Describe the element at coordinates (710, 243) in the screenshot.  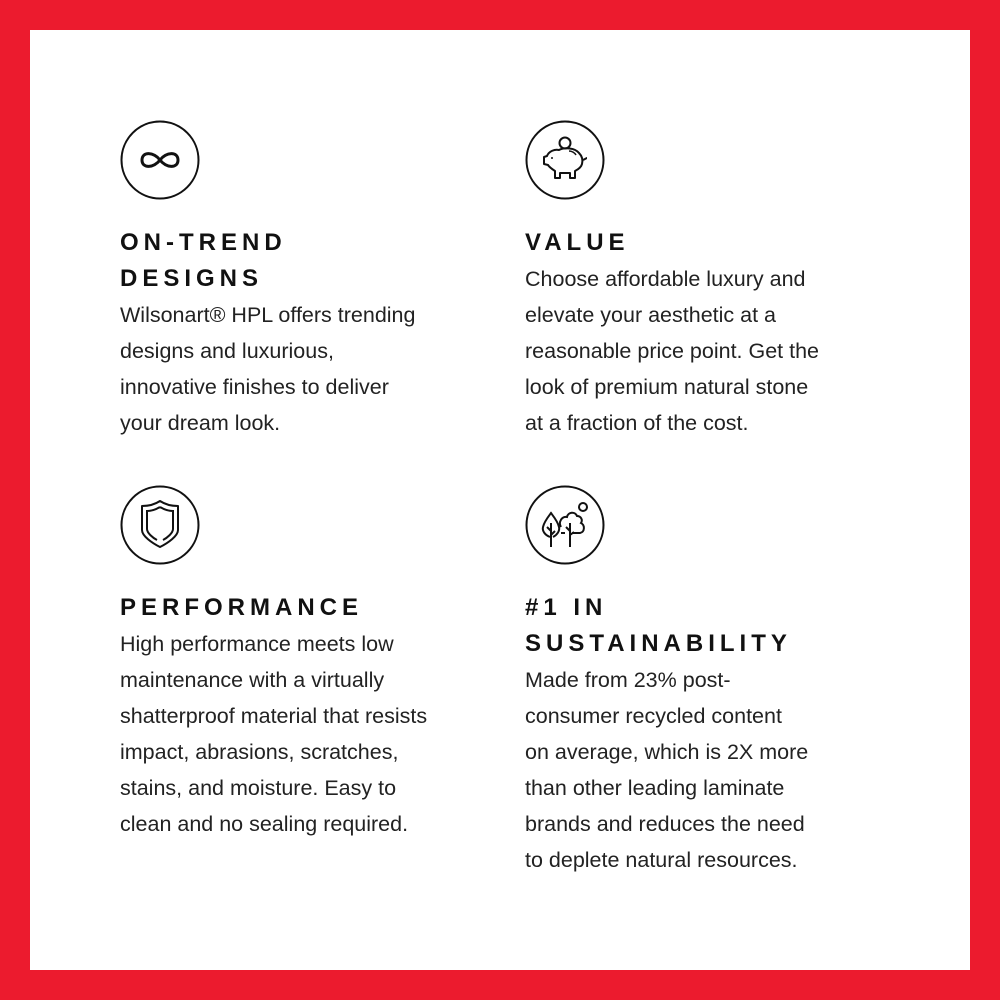
I see `feature-heading: VALUE` at that location.